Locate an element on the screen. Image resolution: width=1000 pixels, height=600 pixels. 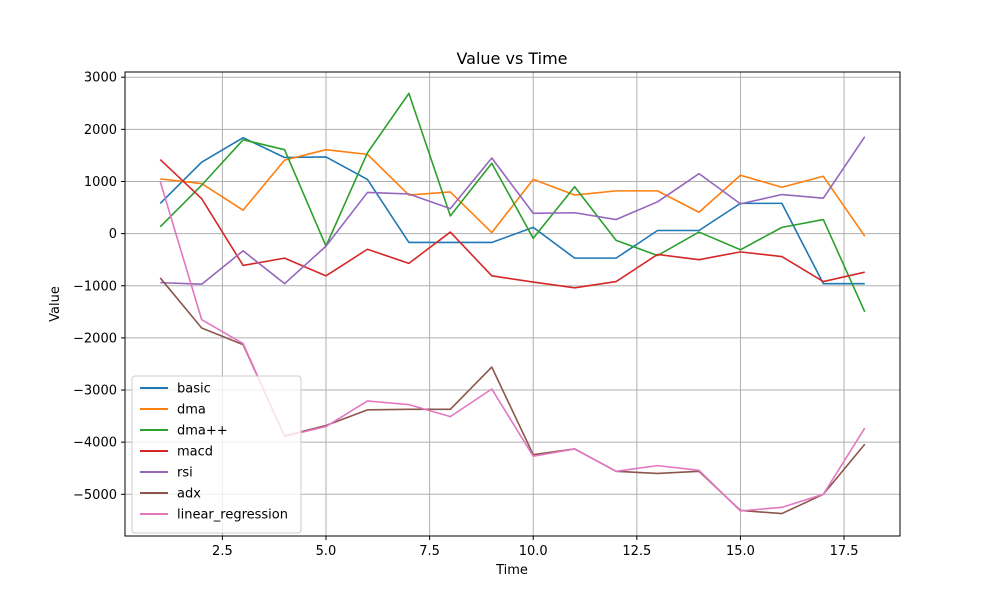
legend-box is located at coordinates (216, 454).